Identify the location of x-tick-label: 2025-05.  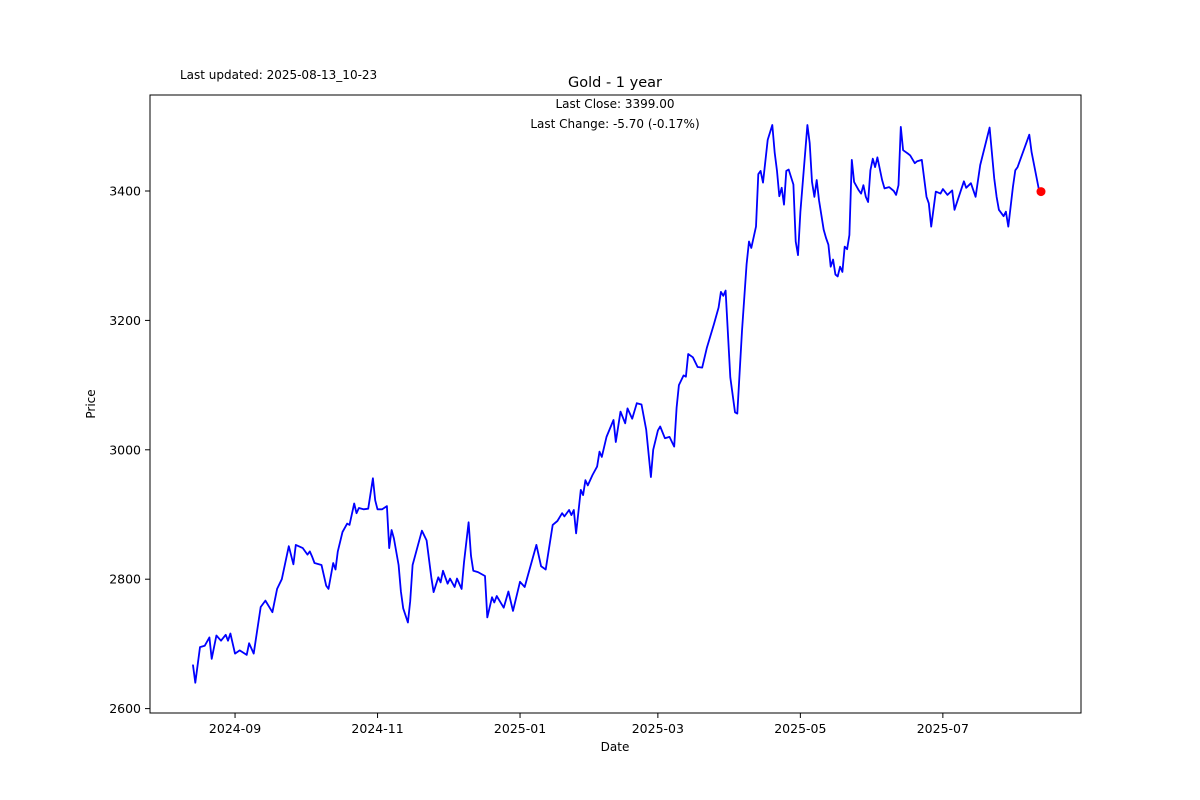
(800, 728).